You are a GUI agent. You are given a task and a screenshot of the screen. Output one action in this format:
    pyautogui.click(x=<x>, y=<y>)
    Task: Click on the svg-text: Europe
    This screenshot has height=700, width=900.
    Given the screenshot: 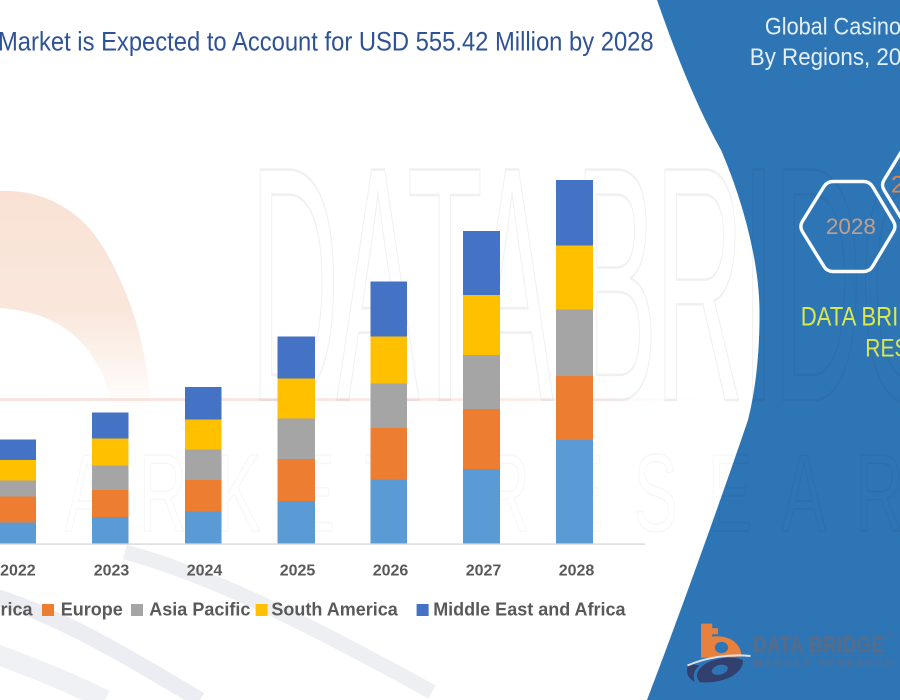 What is the action you would take?
    pyautogui.click(x=92, y=610)
    